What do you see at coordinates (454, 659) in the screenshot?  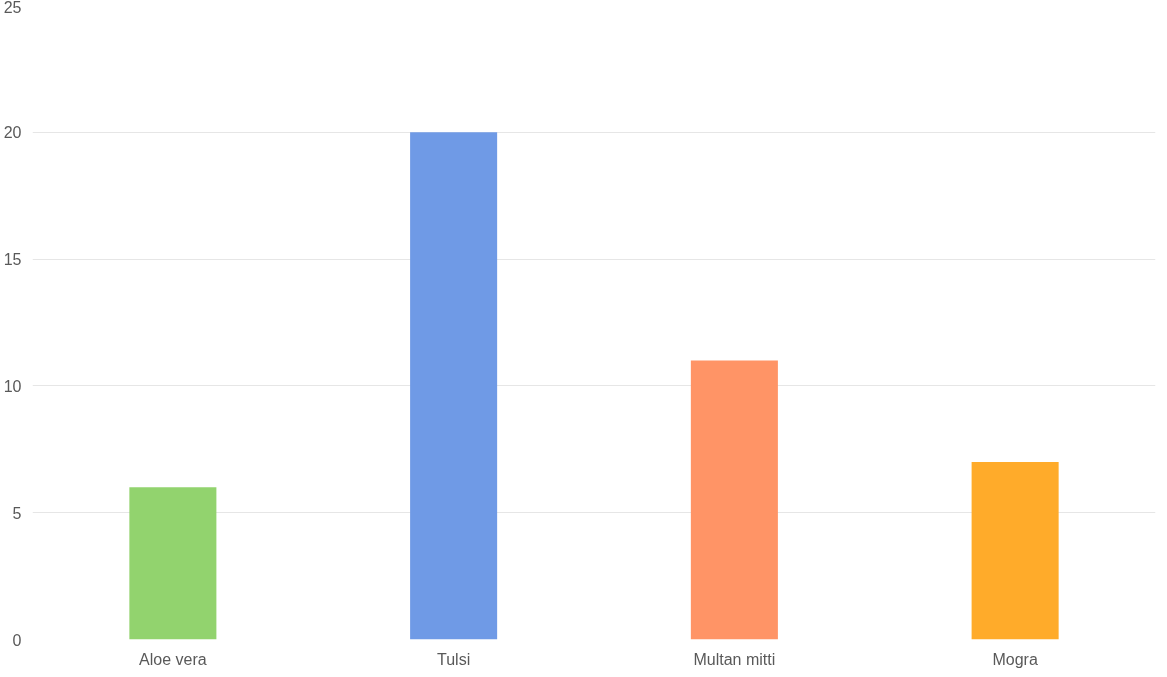 I see `x-tick-label: Tulsi` at bounding box center [454, 659].